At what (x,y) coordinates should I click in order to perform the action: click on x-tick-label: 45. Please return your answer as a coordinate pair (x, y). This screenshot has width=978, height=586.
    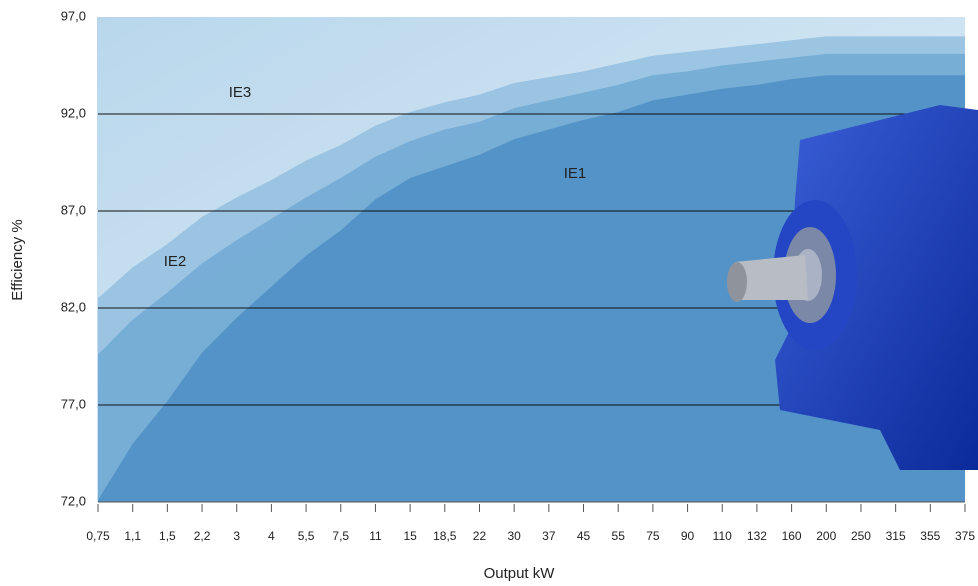
    Looking at the image, I should click on (584, 536).